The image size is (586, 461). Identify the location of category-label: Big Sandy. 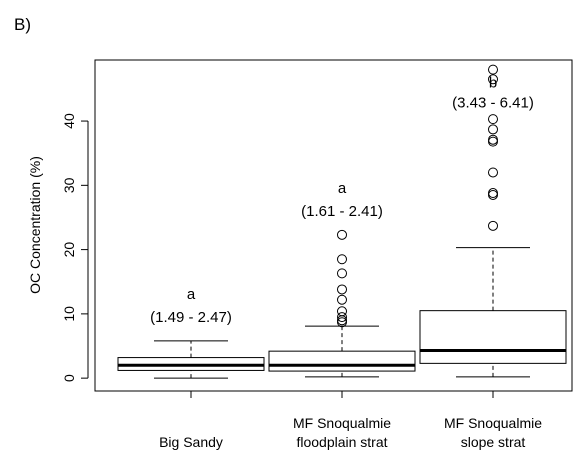
(191, 442).